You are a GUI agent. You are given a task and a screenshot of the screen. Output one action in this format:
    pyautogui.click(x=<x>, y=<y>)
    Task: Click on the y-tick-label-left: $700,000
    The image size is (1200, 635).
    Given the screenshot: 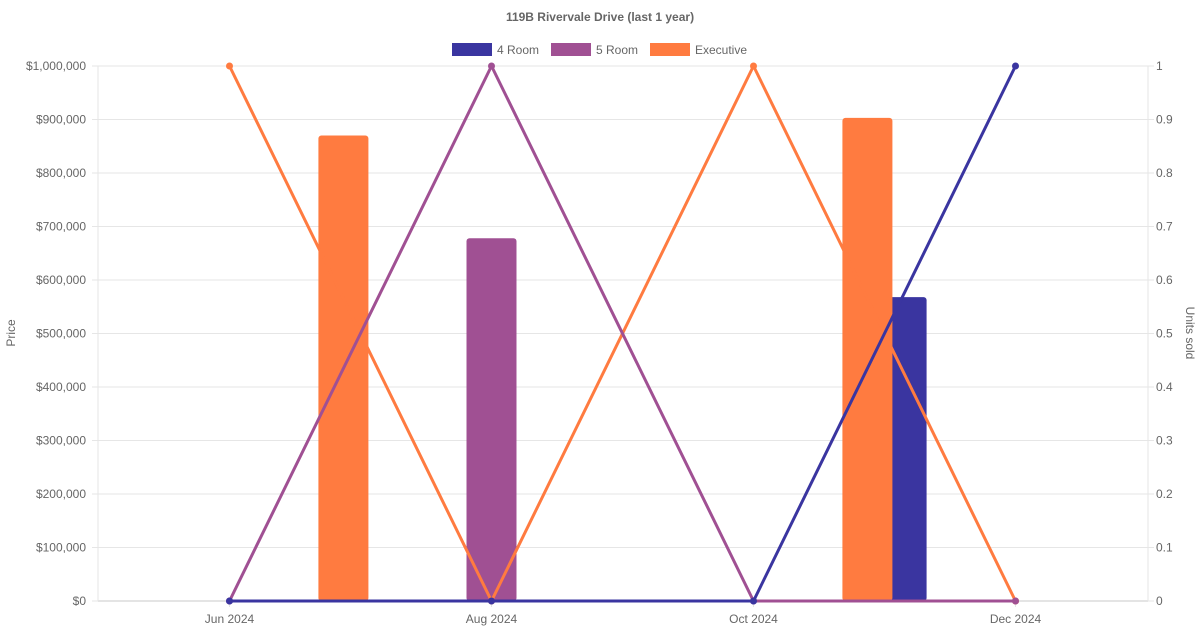 What is the action you would take?
    pyautogui.click(x=61, y=227)
    